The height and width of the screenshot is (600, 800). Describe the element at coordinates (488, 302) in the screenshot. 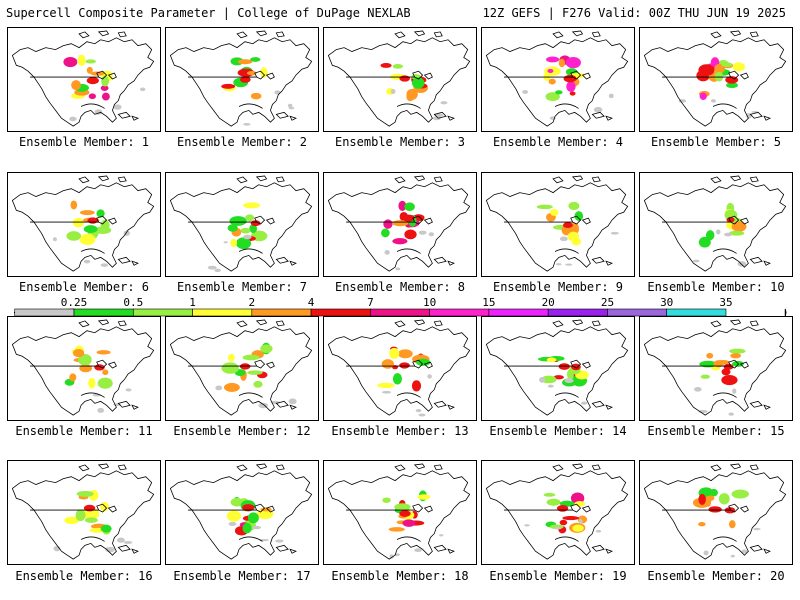

I see `colorbar-tick-label: 15` at that location.